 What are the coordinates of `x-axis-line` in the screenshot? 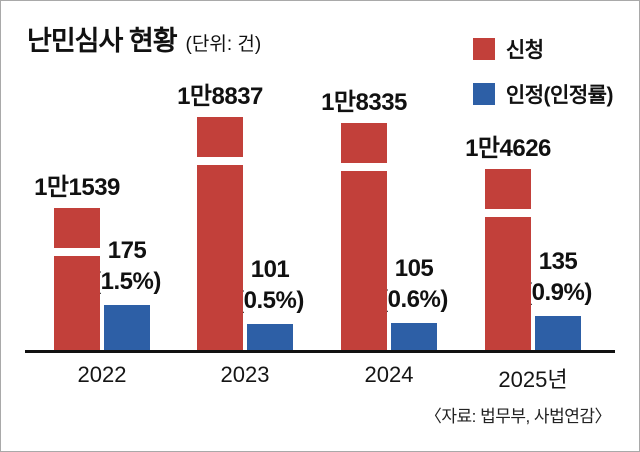 It's located at (320, 351).